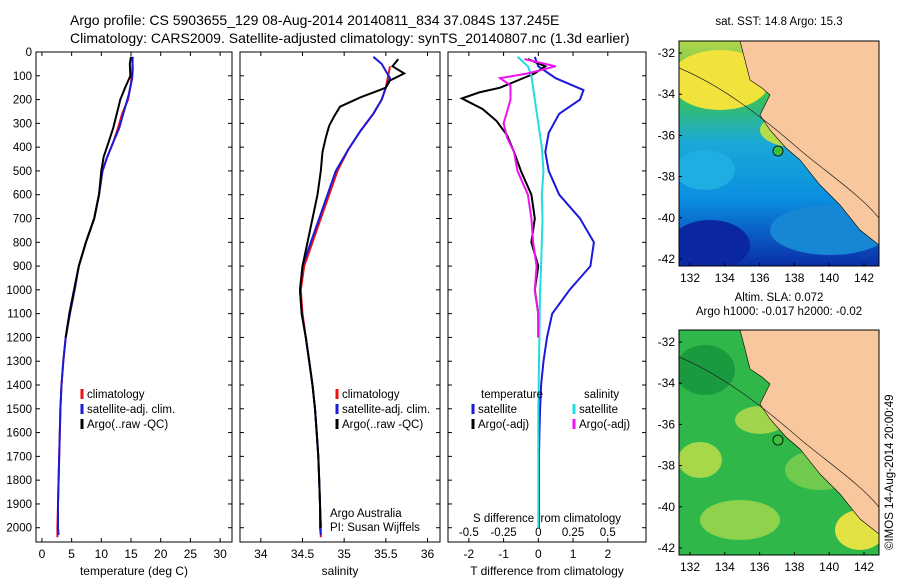 The height and width of the screenshot is (580, 900). I want to click on x-tick-label: 25, so click(191, 554).